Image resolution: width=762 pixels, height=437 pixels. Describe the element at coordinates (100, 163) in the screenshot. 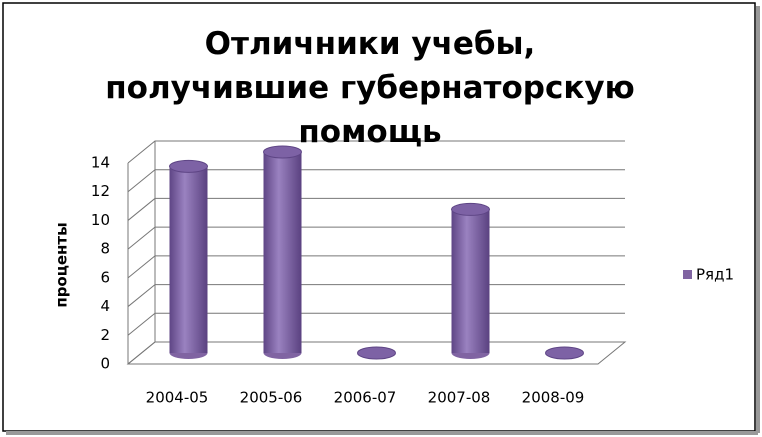

I see `y-tick-label: 14` at that location.